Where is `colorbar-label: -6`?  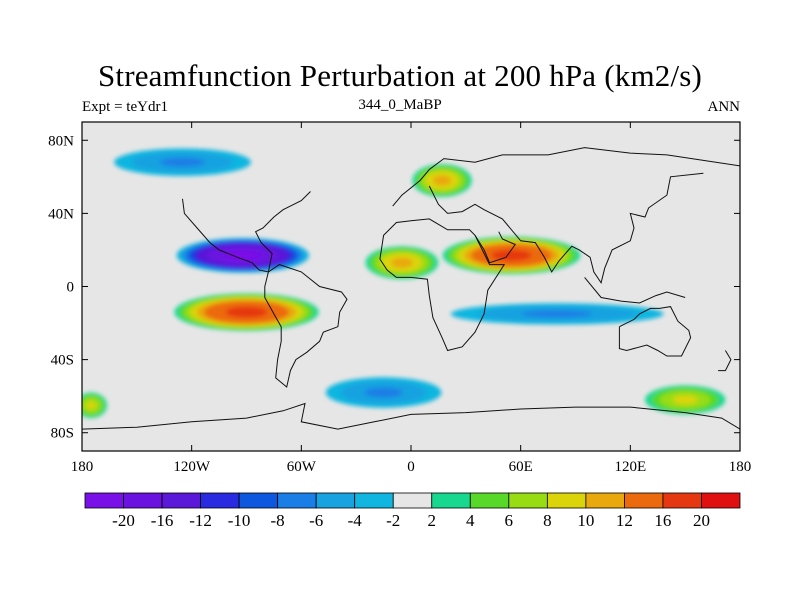
colorbar-label: -6 is located at coordinates (316, 520).